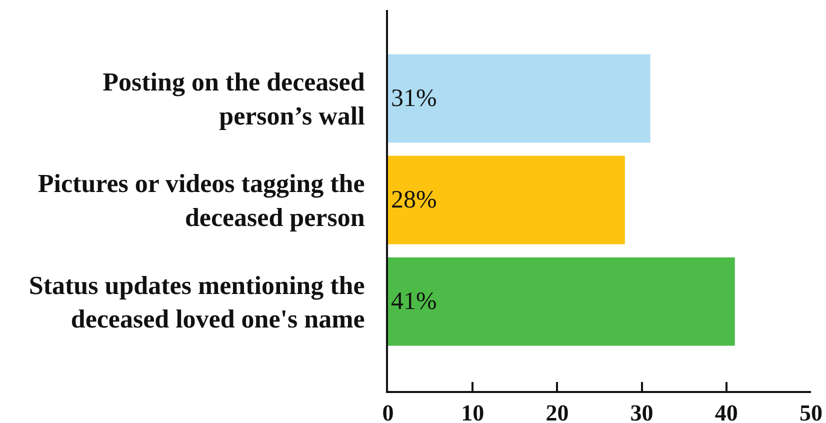  Describe the element at coordinates (196, 302) in the screenshot. I see `y-tick-label: Status updates mentioning the deceased loved one's name` at that location.